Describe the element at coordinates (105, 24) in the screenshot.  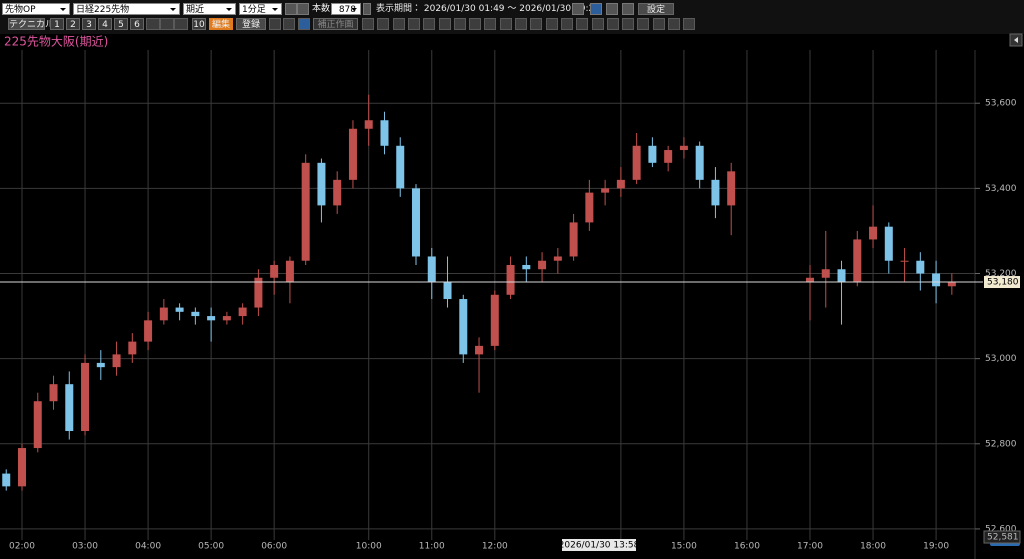
I see `slot-button: 4` at that location.